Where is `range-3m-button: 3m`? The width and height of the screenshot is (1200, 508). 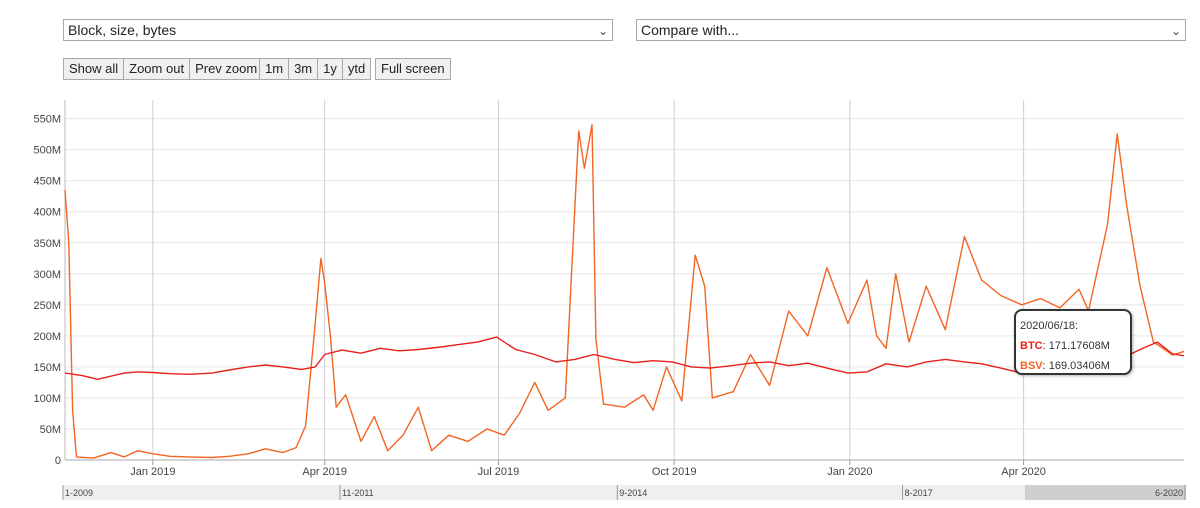
range-3m-button: 3m is located at coordinates (304, 69).